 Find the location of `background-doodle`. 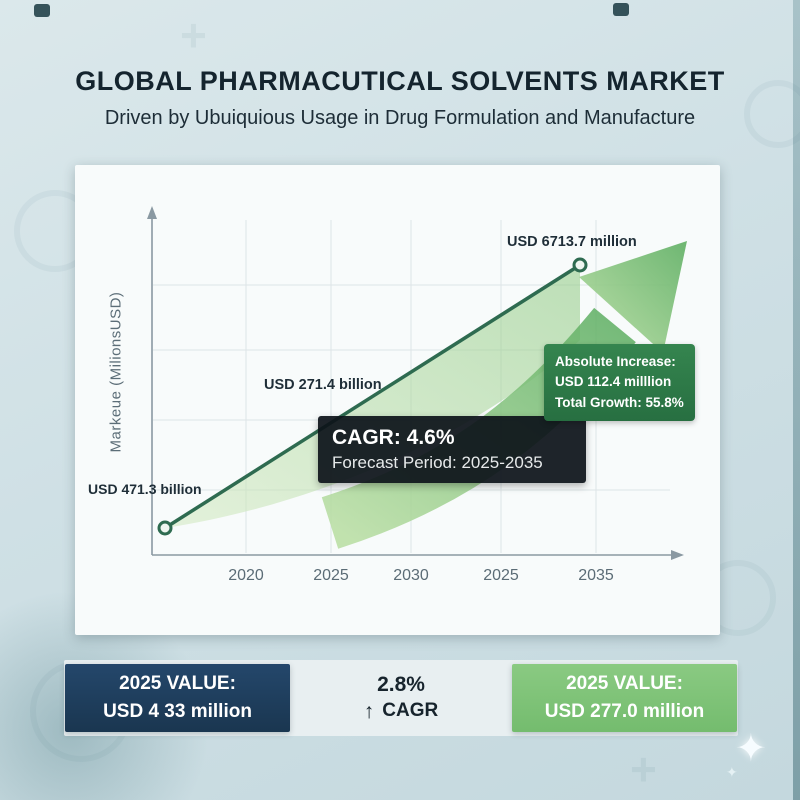

background-doodle is located at coordinates (772, 114).